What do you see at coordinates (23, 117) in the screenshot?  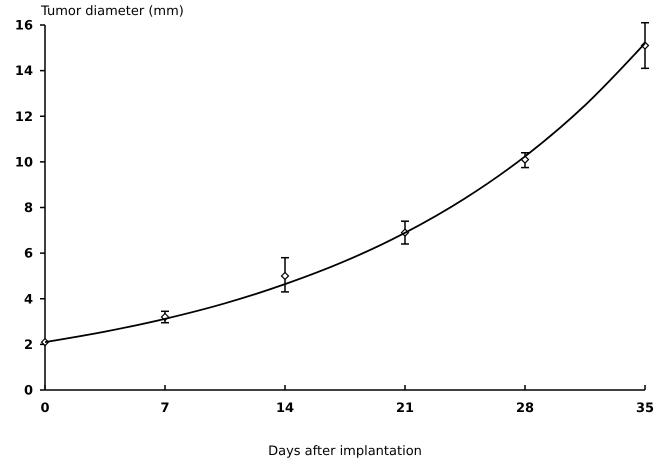 I see `y-tick-label: 12` at bounding box center [23, 117].